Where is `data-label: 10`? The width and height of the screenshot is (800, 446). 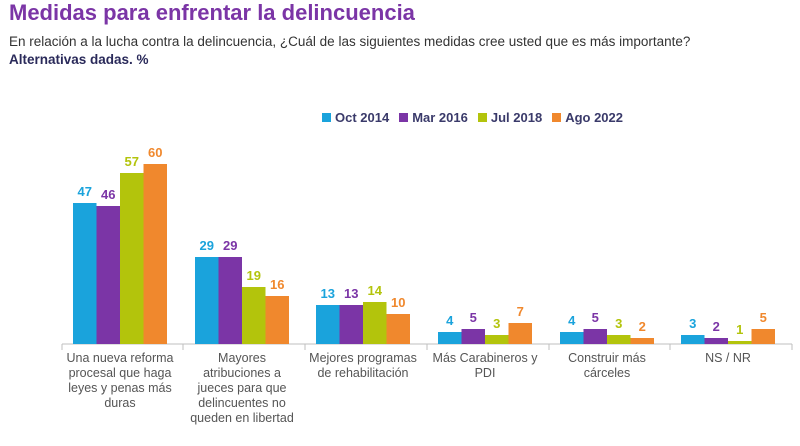
data-label: 10 is located at coordinates (398, 302).